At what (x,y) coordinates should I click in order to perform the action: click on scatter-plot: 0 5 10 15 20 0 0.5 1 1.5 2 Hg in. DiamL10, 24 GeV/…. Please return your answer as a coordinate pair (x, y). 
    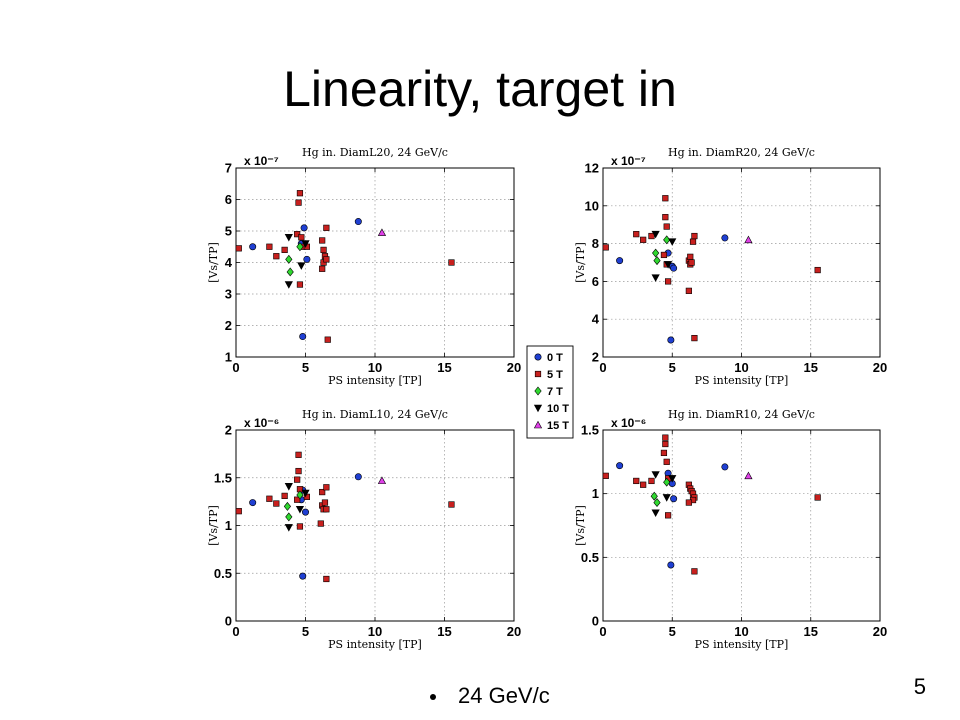
    Looking at the image, I should click on (364, 529).